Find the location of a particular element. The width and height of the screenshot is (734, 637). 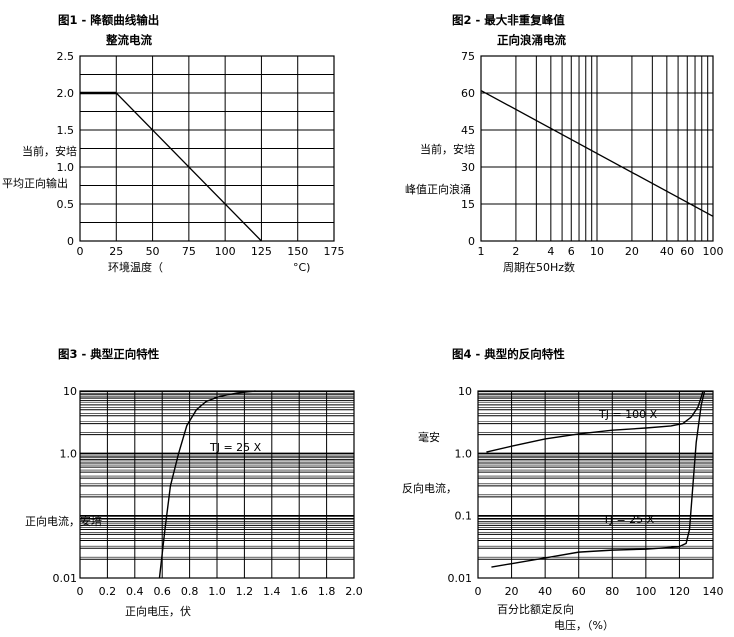

chart3-y-tick-label: 1.0 is located at coordinates (69, 453).